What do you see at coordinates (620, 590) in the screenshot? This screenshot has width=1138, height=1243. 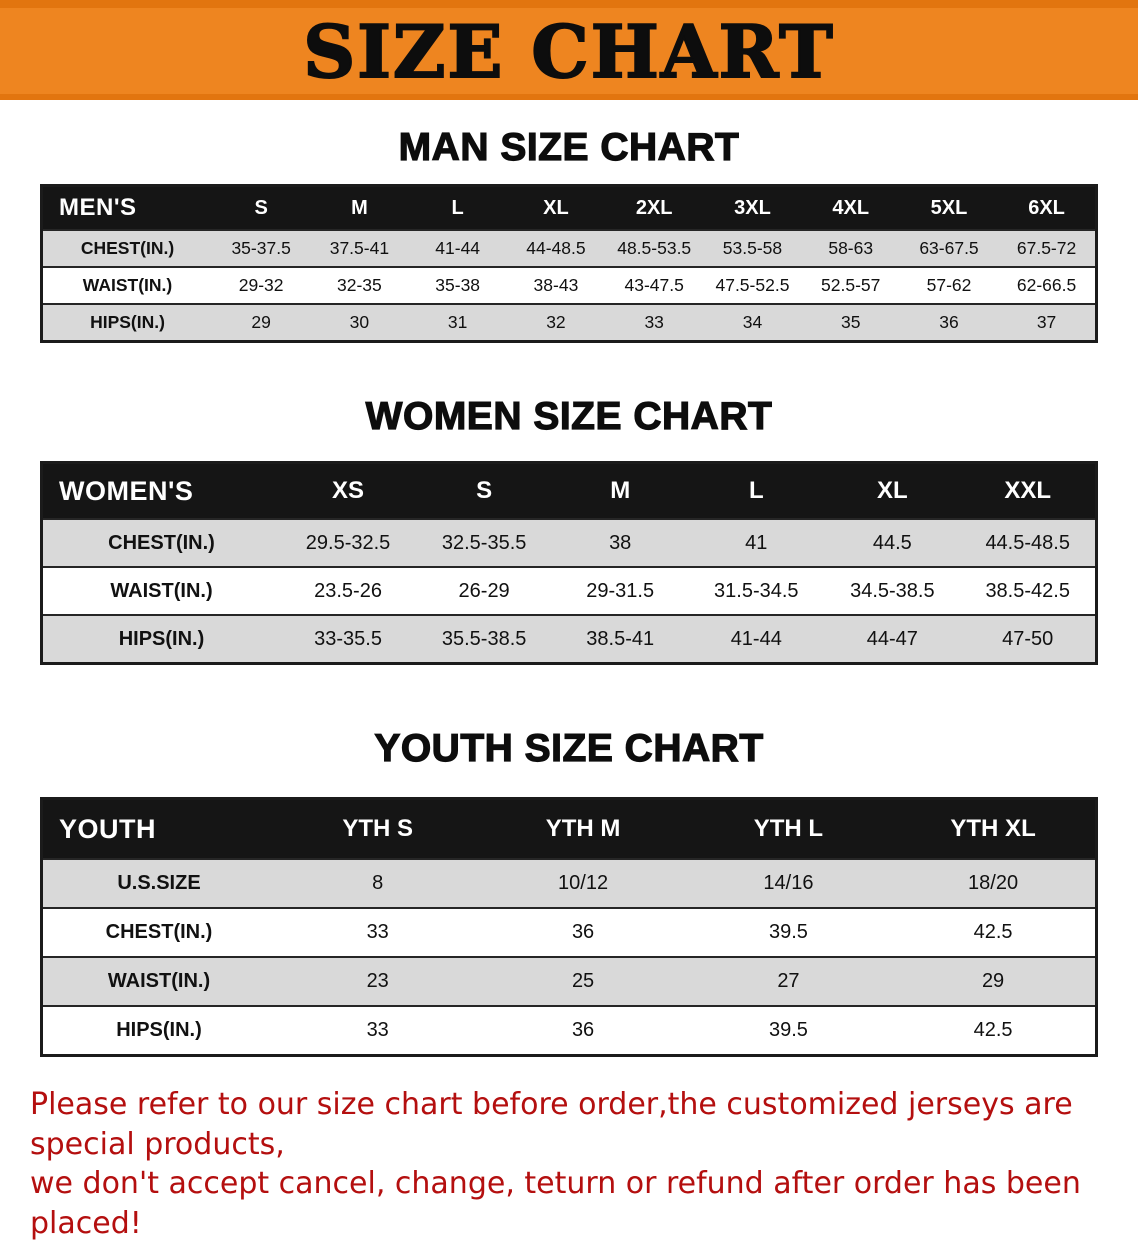 I see `table-cell: 29-31.5` at bounding box center [620, 590].